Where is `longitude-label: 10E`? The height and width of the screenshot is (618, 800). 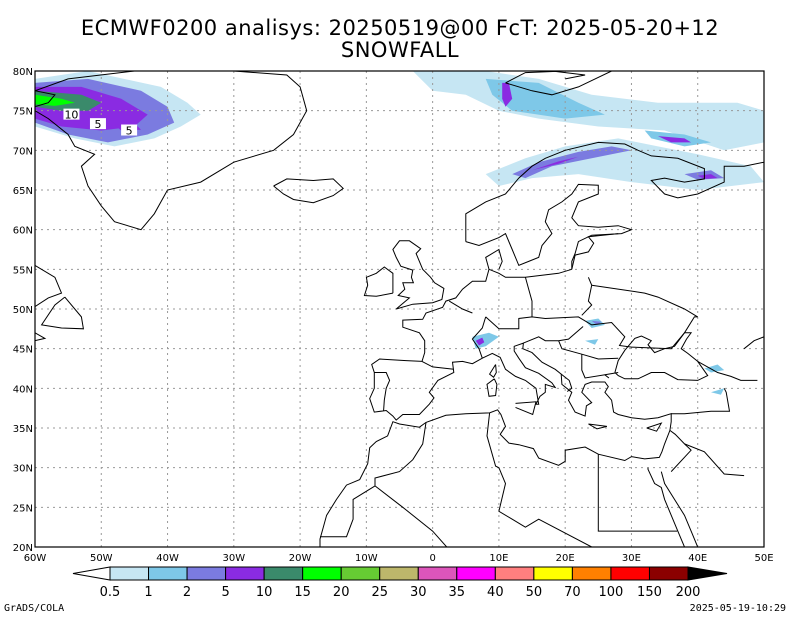 longitude-label: 10E is located at coordinates (498, 558).